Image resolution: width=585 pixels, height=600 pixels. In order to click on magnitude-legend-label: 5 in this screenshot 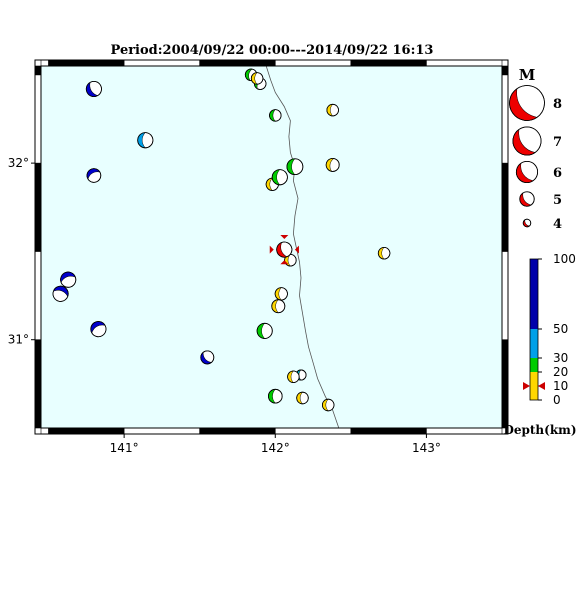, I will do `click(557, 200)`.